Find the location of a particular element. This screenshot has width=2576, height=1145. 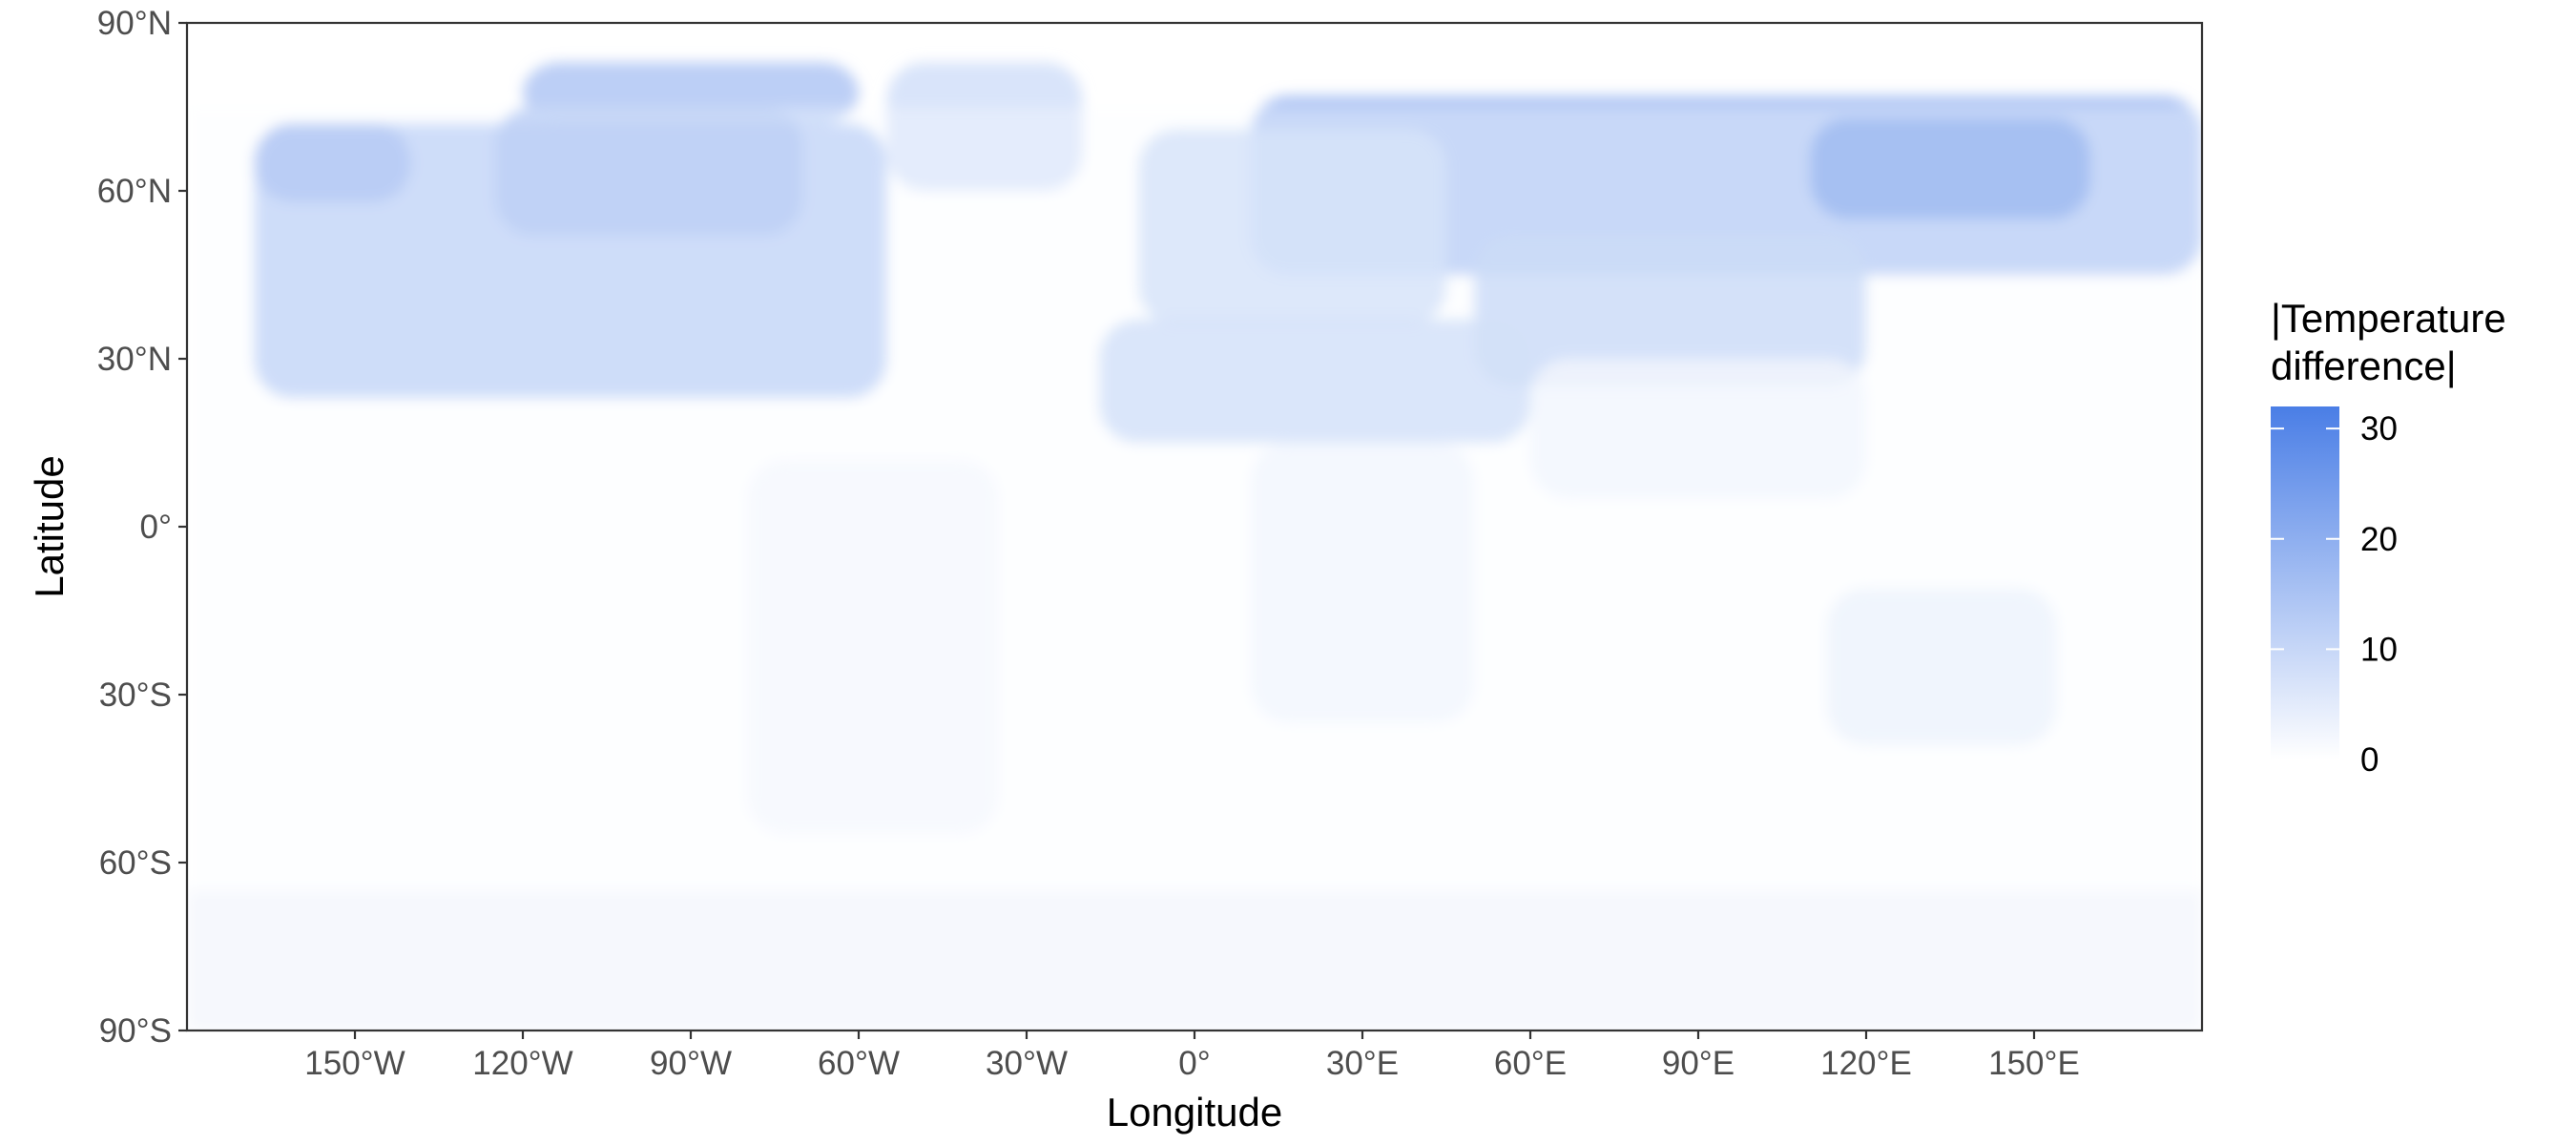

x-tick-label: 150°E is located at coordinates (2034, 1064).